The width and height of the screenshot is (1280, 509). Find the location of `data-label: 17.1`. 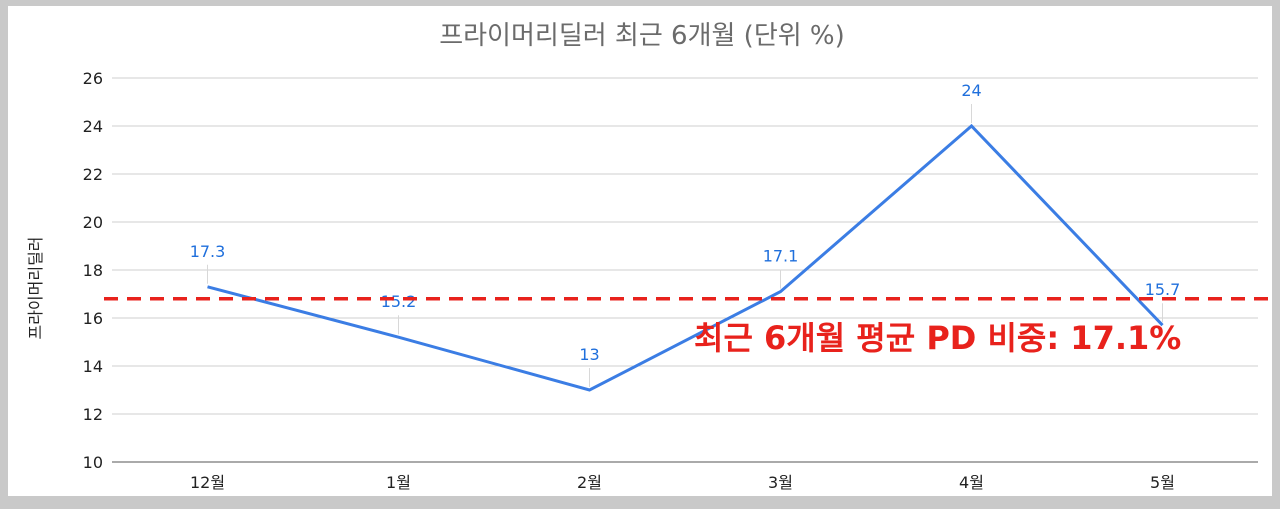

data-label: 17.1 is located at coordinates (781, 256).